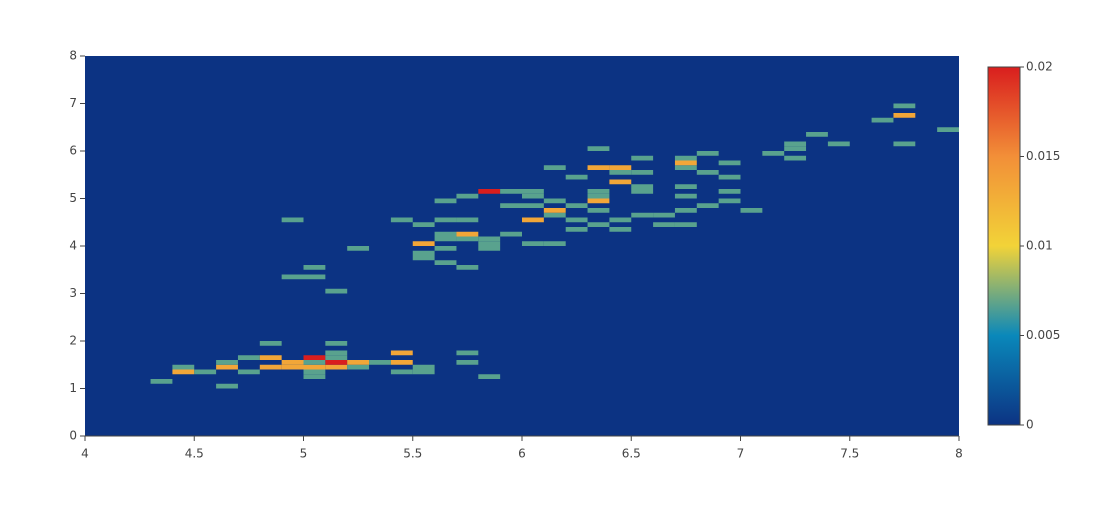 The height and width of the screenshot is (515, 1098). Describe the element at coordinates (1043, 156) in the screenshot. I see `colorbar-tick-label: 0.015` at that location.